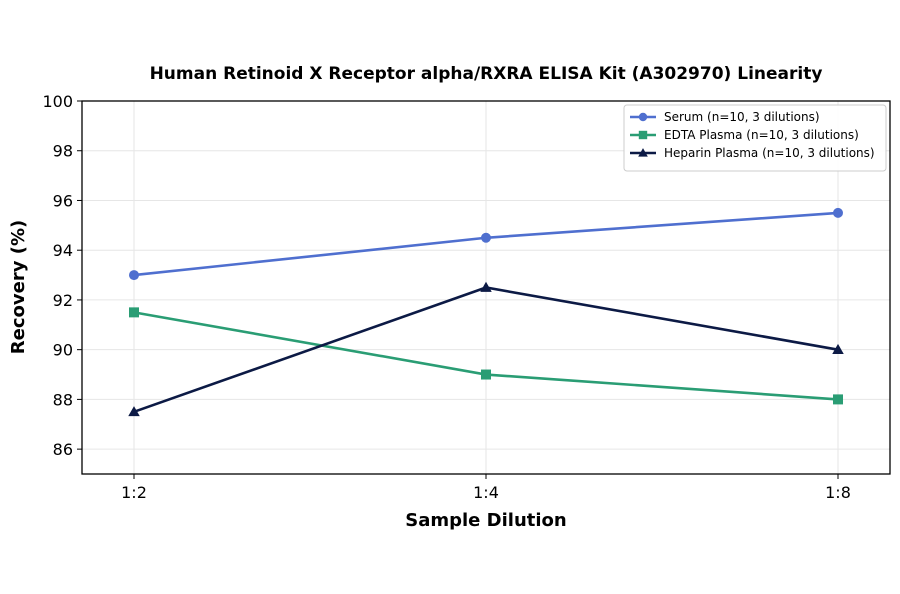 Image resolution: width=900 pixels, height=594 pixels. I want to click on y-tick-label: 88, so click(63, 399).